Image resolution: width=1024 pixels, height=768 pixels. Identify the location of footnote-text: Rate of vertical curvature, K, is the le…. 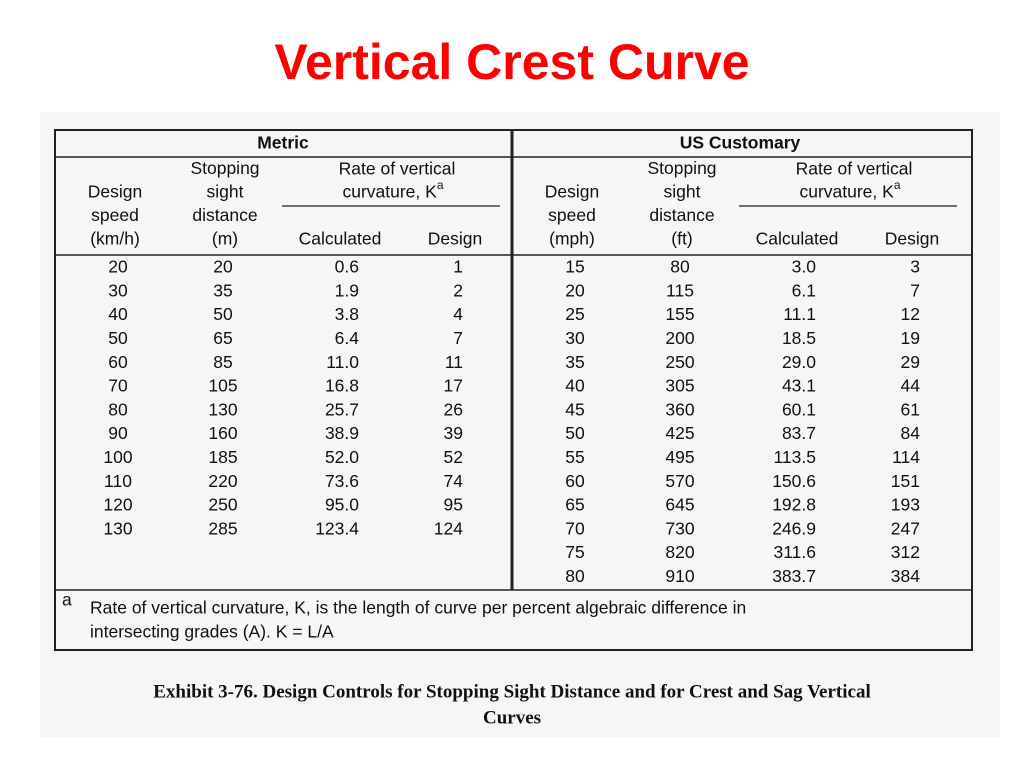
(418, 608).